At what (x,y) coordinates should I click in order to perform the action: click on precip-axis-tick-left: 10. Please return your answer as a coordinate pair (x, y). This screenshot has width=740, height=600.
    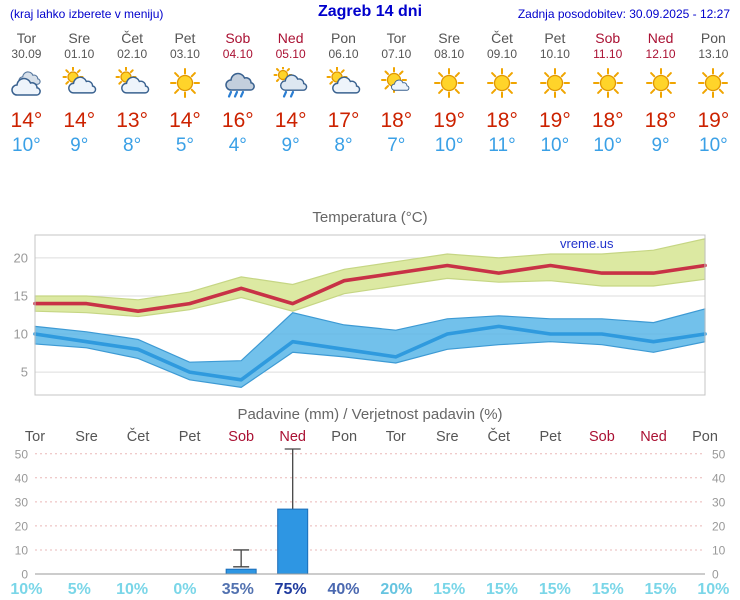
    Looking at the image, I should click on (22, 551).